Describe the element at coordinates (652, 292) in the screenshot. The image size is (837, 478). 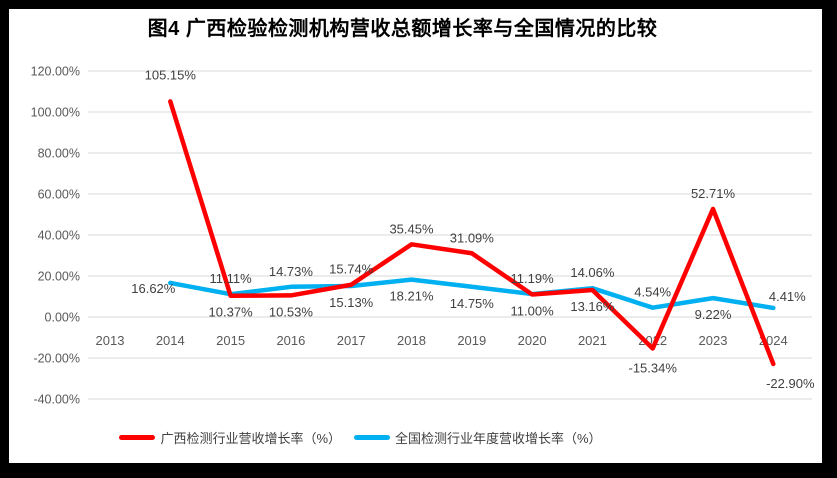
I see `national-data-label: 4.54%` at that location.